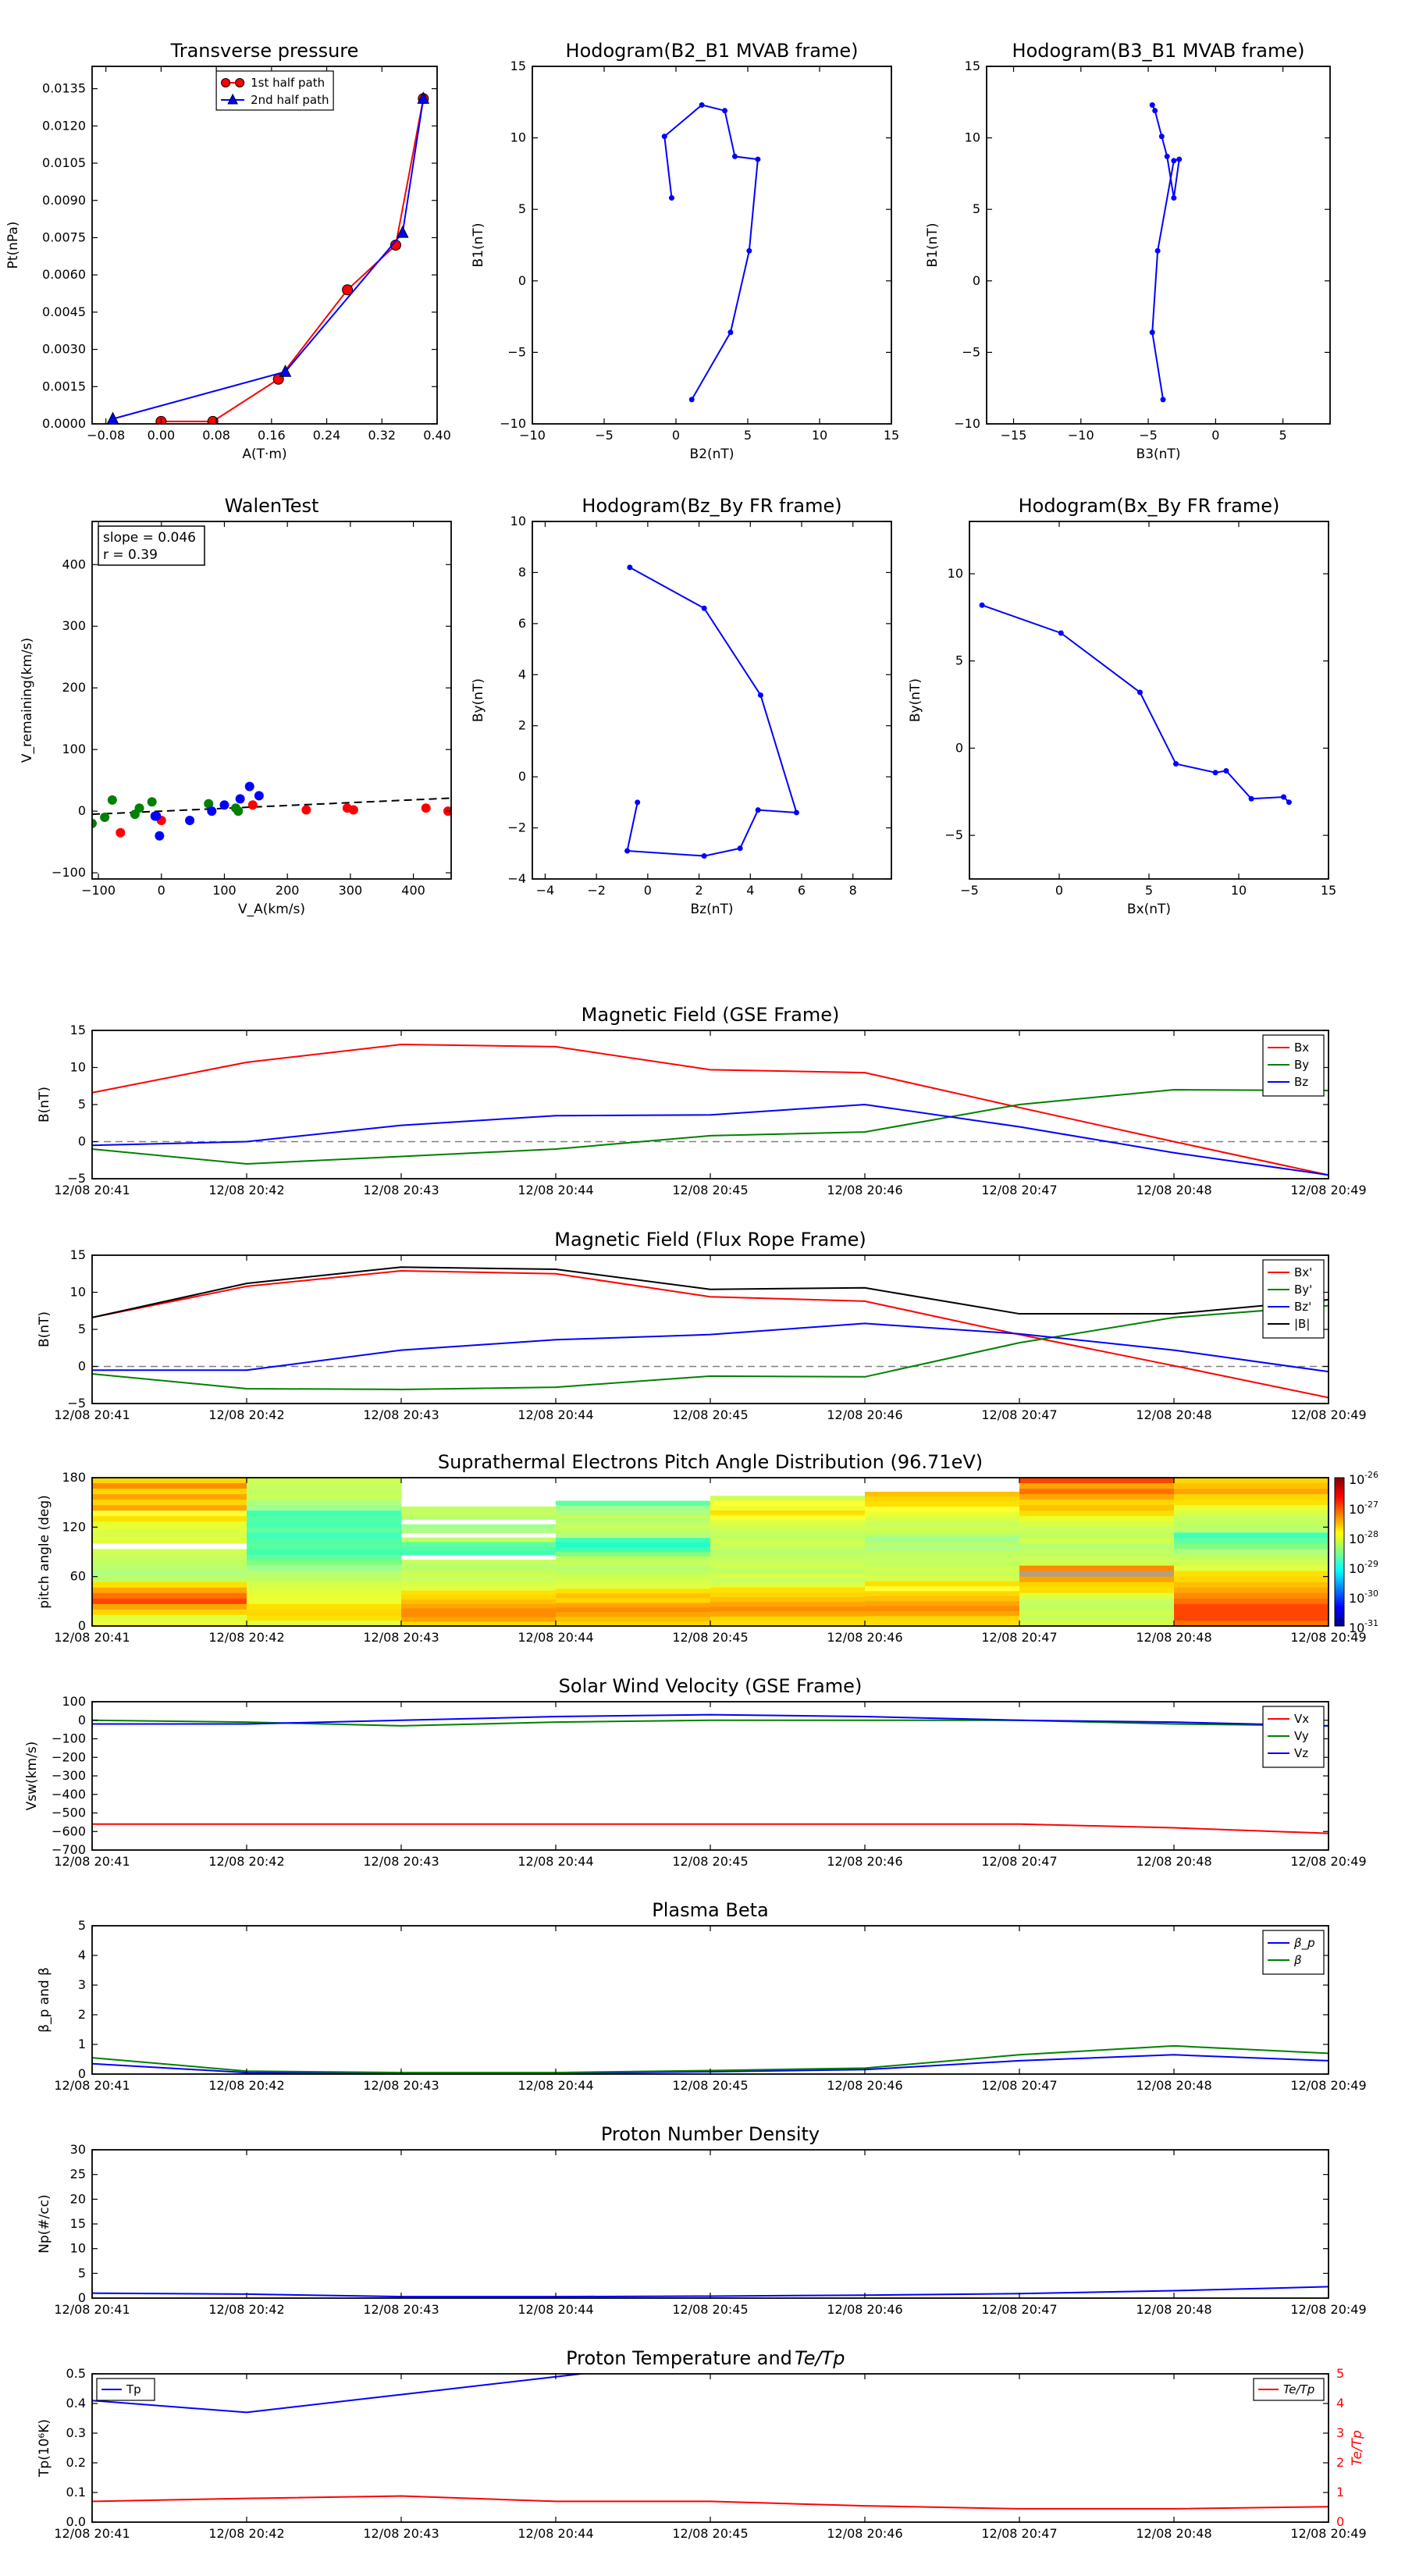 The height and width of the screenshot is (2576, 1405). What do you see at coordinates (971, 351) in the screenshot?
I see `h2-ytick-label: −5` at bounding box center [971, 351].